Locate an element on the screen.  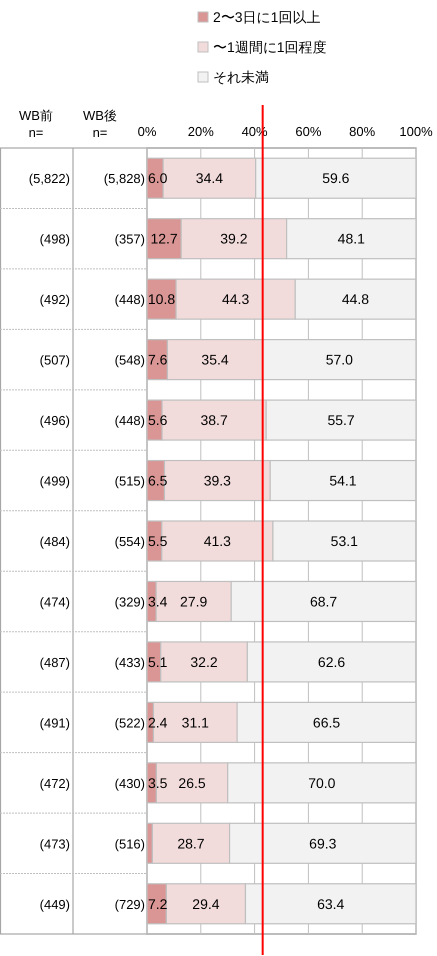
y2-tick-label: (357) is located at coordinates (129, 239).